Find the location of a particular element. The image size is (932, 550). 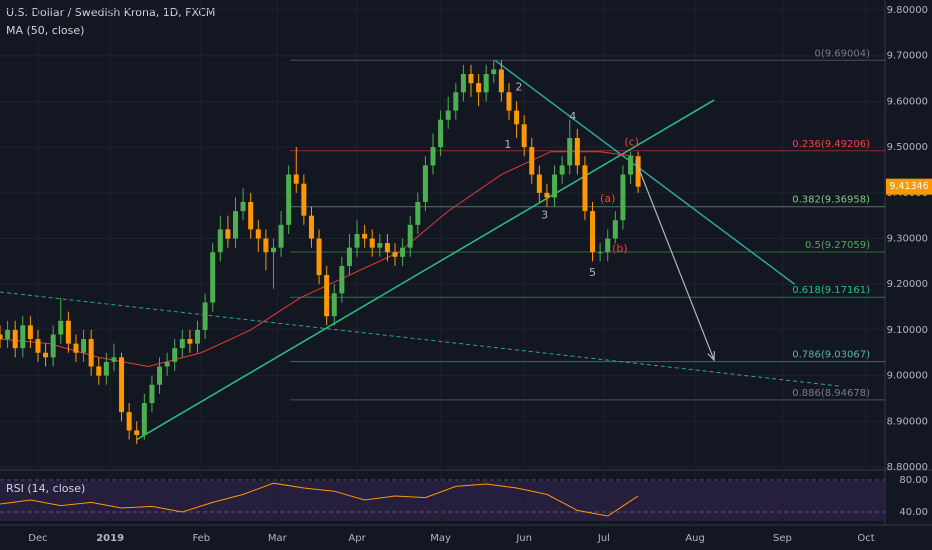

wave-label: 3 is located at coordinates (544, 215).